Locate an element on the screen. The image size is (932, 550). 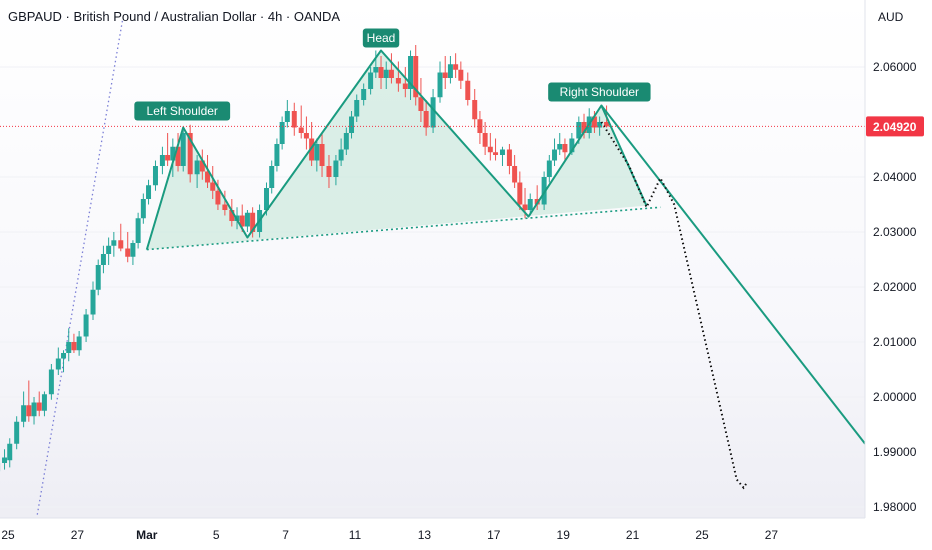
projection-path is located at coordinates (674, 305).